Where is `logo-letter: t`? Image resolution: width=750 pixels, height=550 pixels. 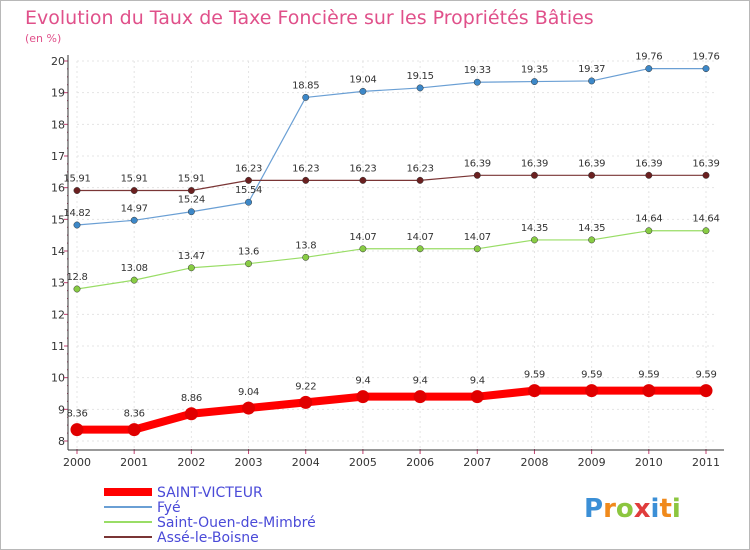 logo-letter: t is located at coordinates (665, 509).